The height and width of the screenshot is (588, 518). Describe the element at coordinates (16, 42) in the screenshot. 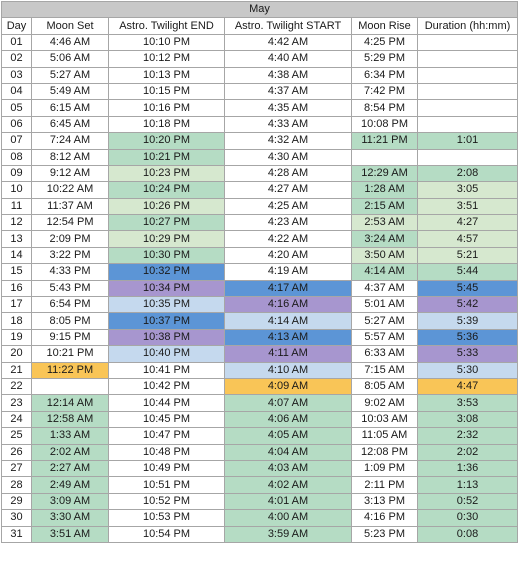

I see `day-cell: 01` at that location.